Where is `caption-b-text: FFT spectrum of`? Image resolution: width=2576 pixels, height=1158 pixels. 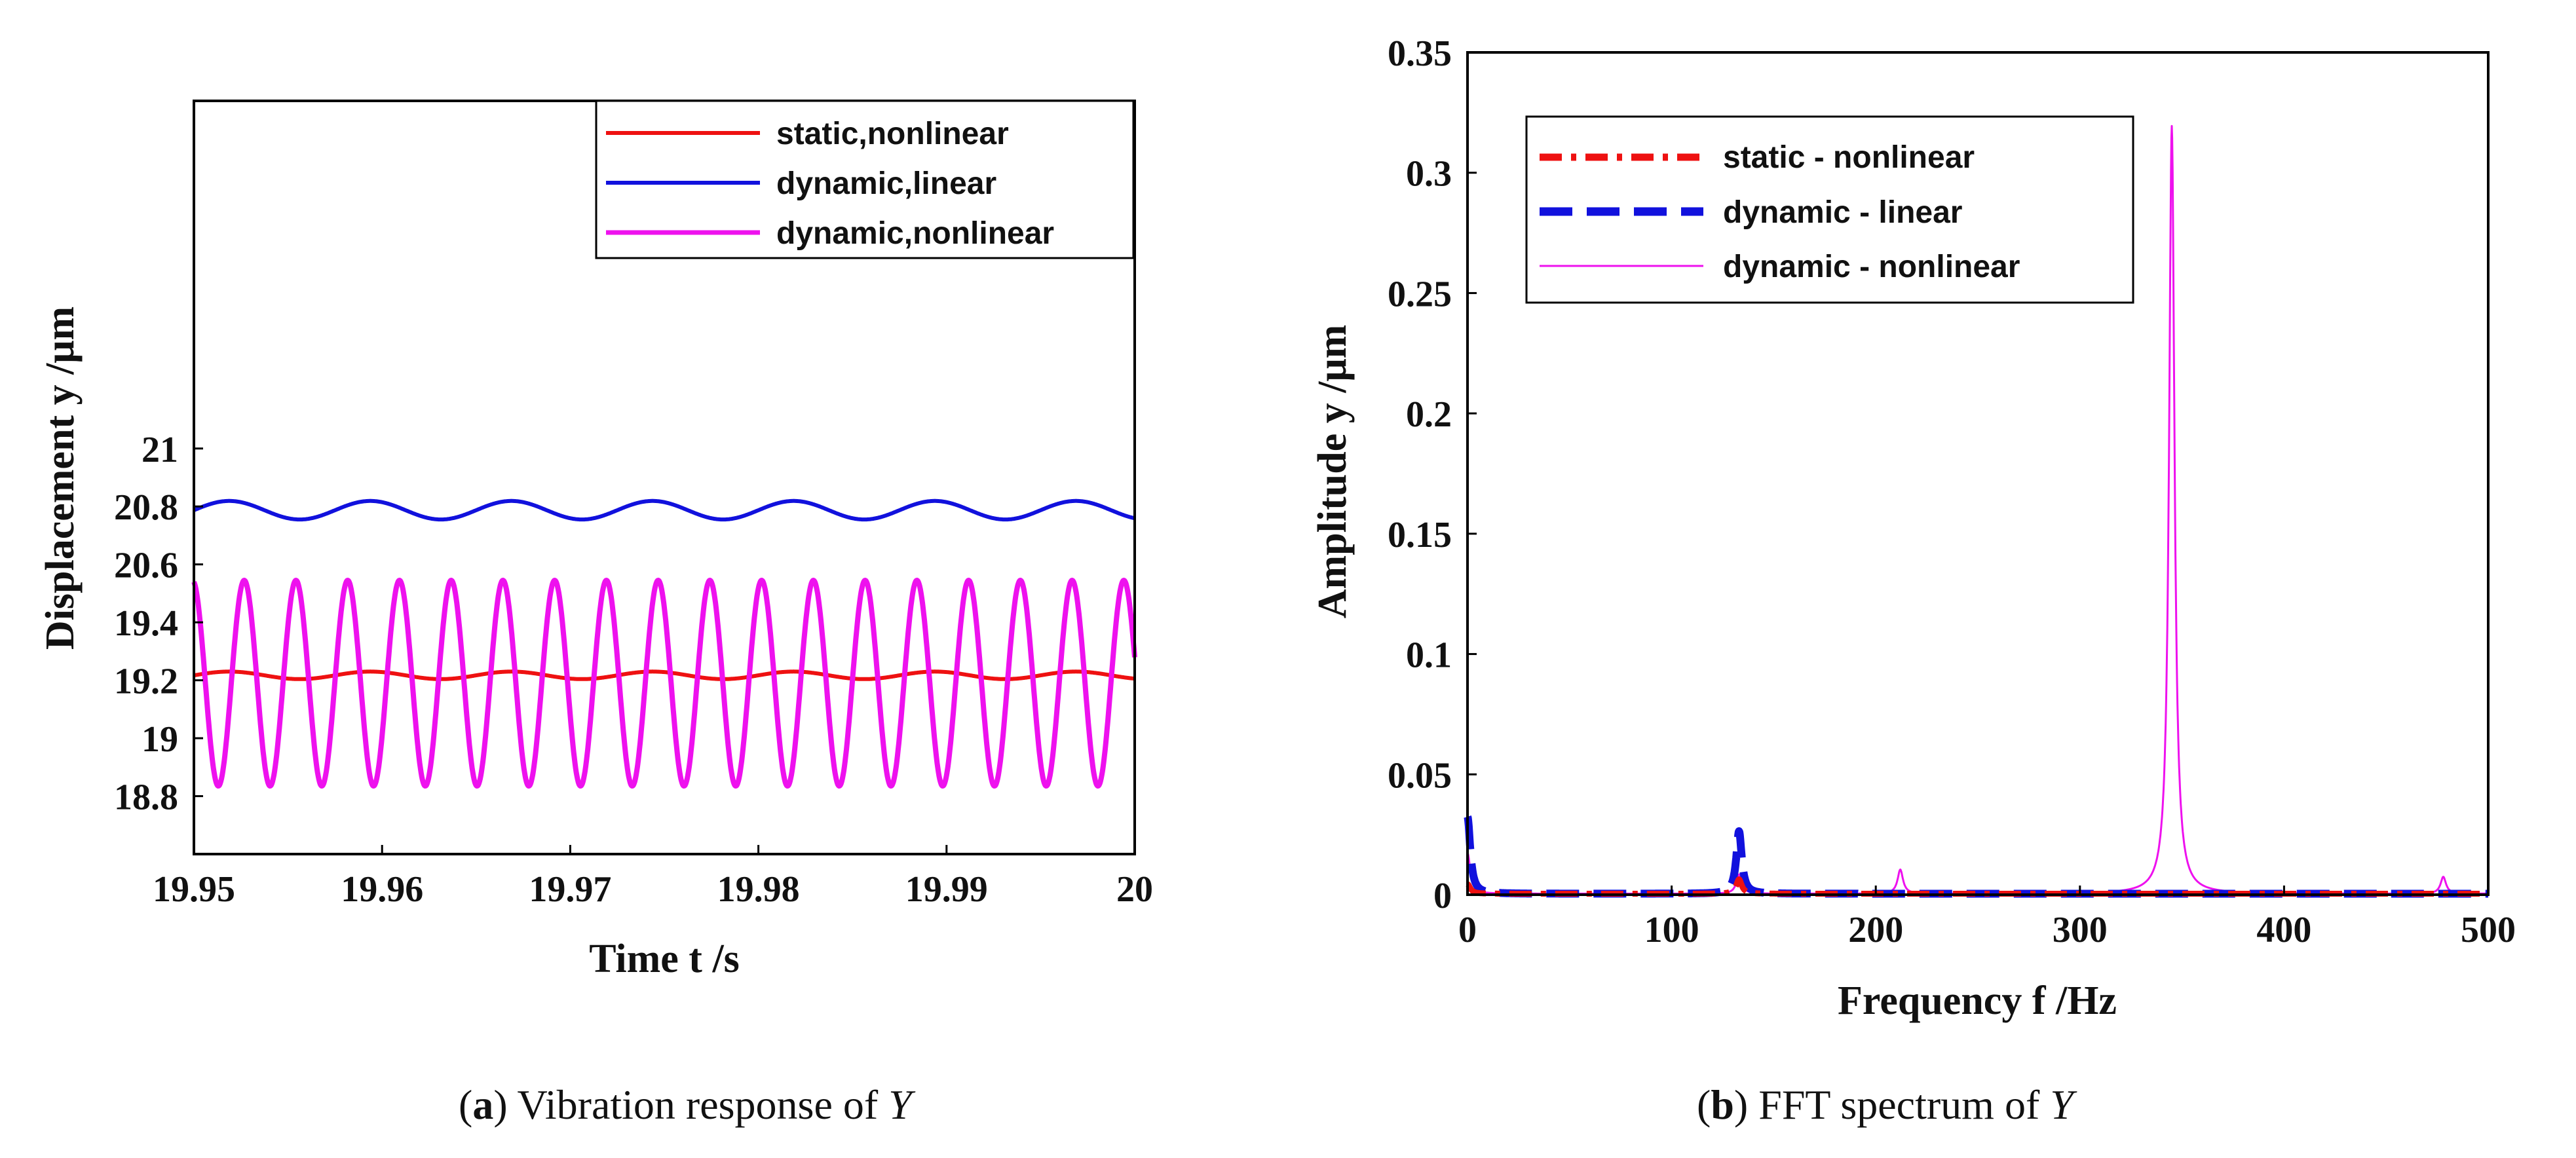
caption-b-text: FFT spectrum of is located at coordinates (1899, 1104).